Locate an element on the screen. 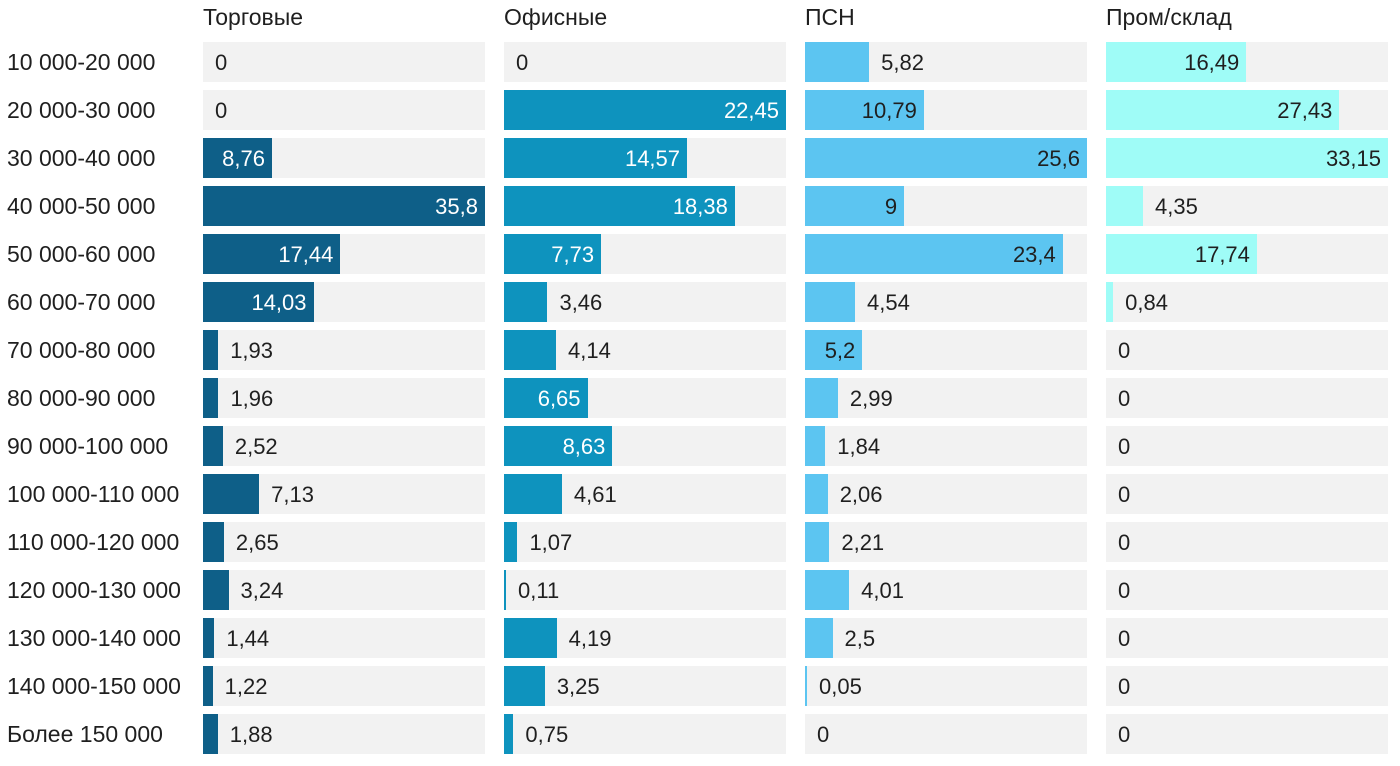  column-header-ofisnye: Офисные is located at coordinates (556, 17).